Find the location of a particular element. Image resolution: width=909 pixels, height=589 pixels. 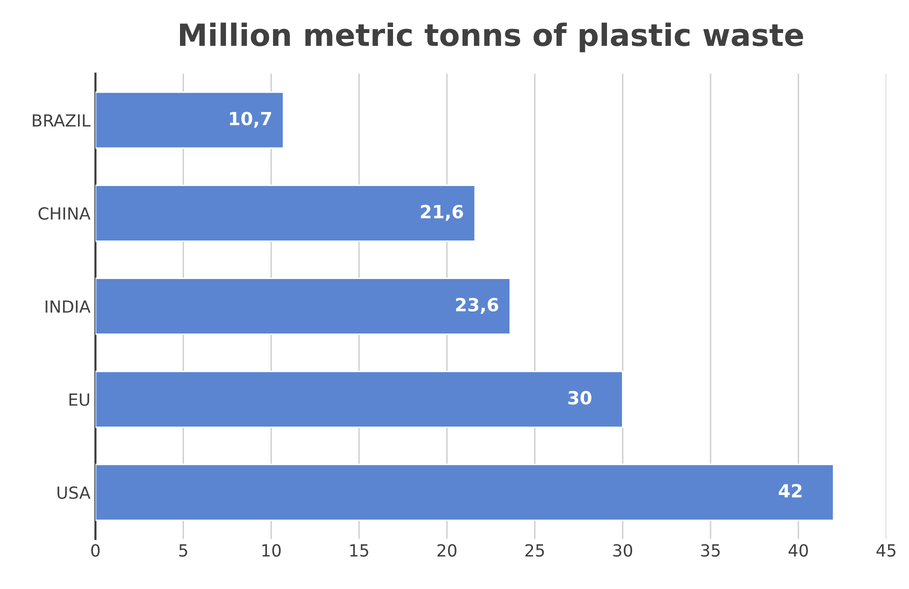

x-tick-label: 40 is located at coordinates (798, 550).